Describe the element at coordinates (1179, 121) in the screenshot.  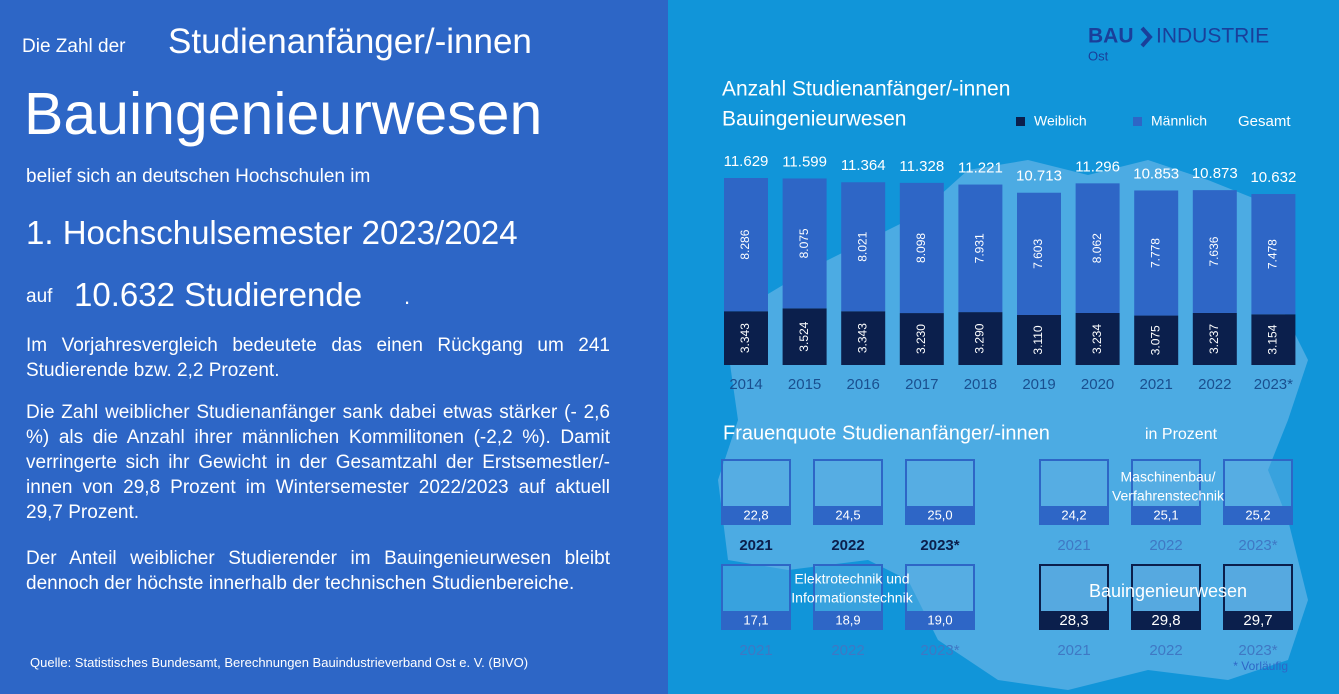
I see `legend-label: Männlich` at that location.